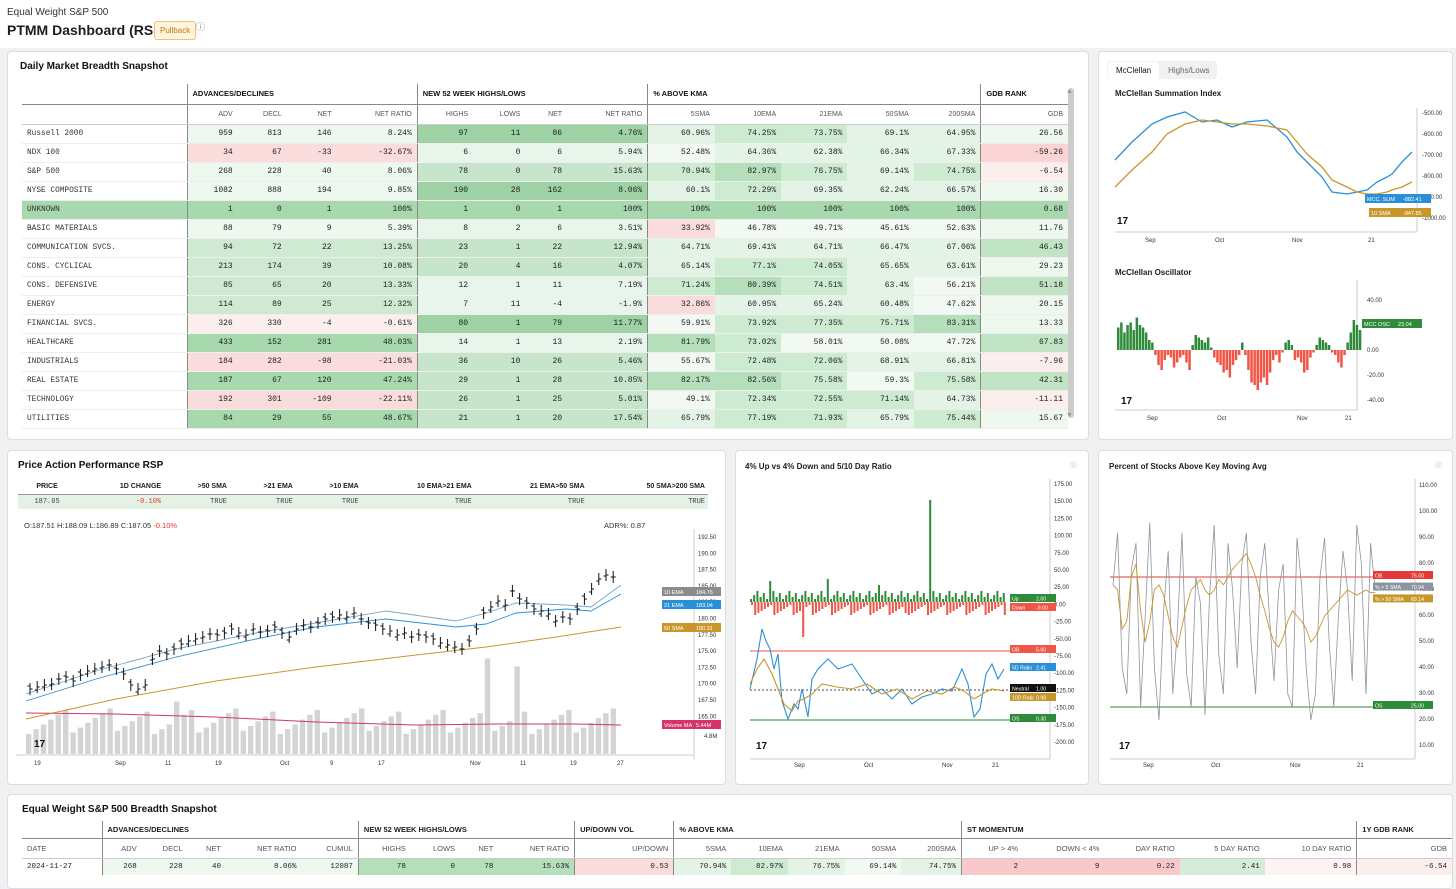 The height and width of the screenshot is (889, 1456). Describe the element at coordinates (1432, 135) in the screenshot. I see `y-tick-label: -600.00` at that location.